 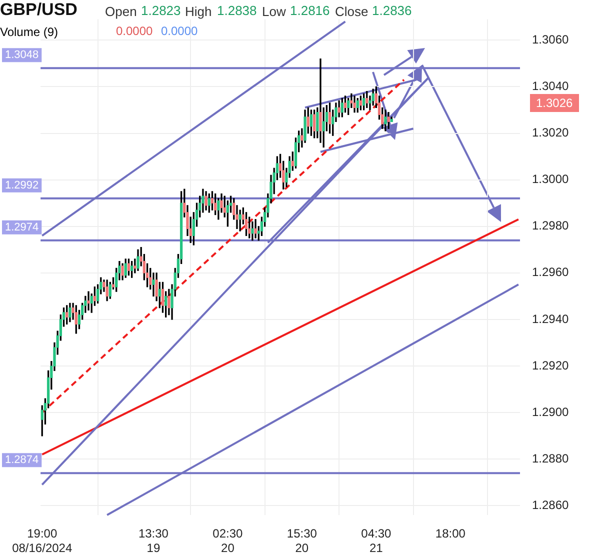 I want to click on x-tick-label: 15:30 20, so click(x=302, y=540).